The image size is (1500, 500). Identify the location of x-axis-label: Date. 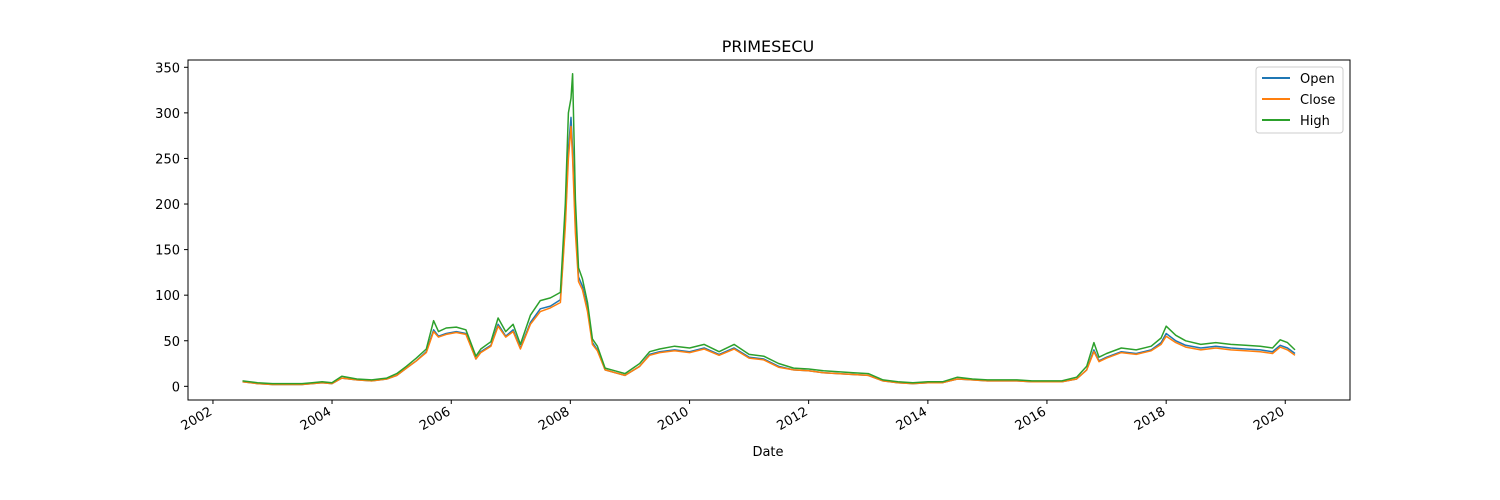
(767, 452).